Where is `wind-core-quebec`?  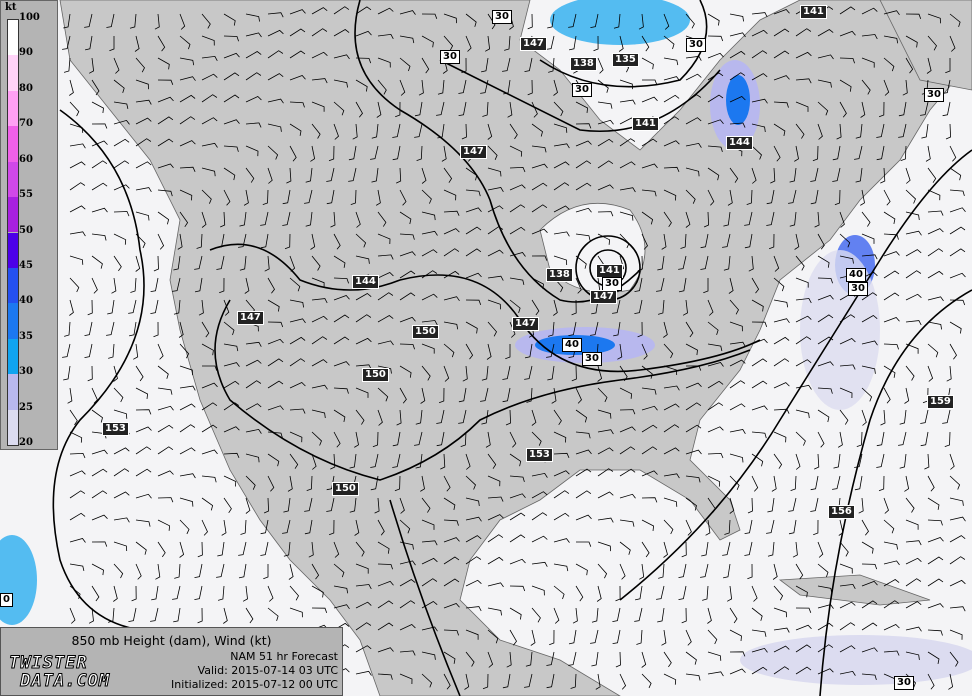
wind-core-quebec is located at coordinates (738, 100).